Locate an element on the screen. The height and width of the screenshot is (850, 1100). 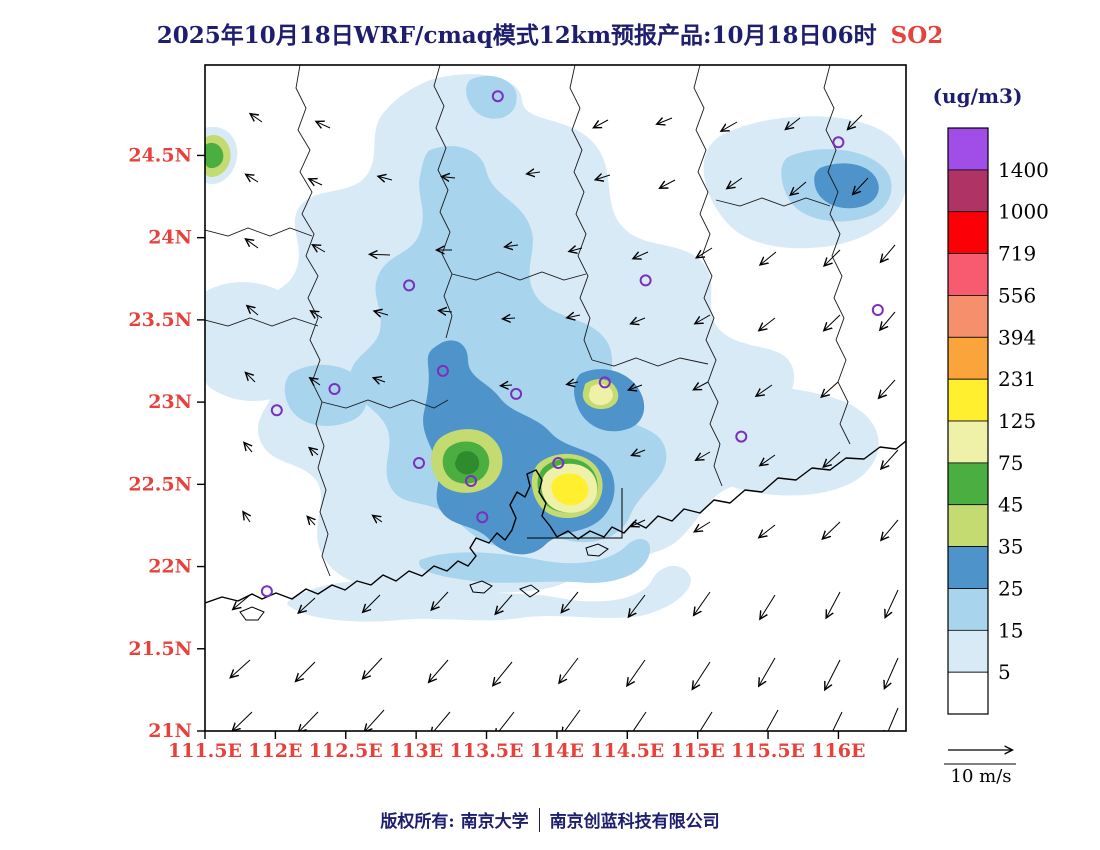
lon-tick-label: 116E is located at coordinates (838, 751).